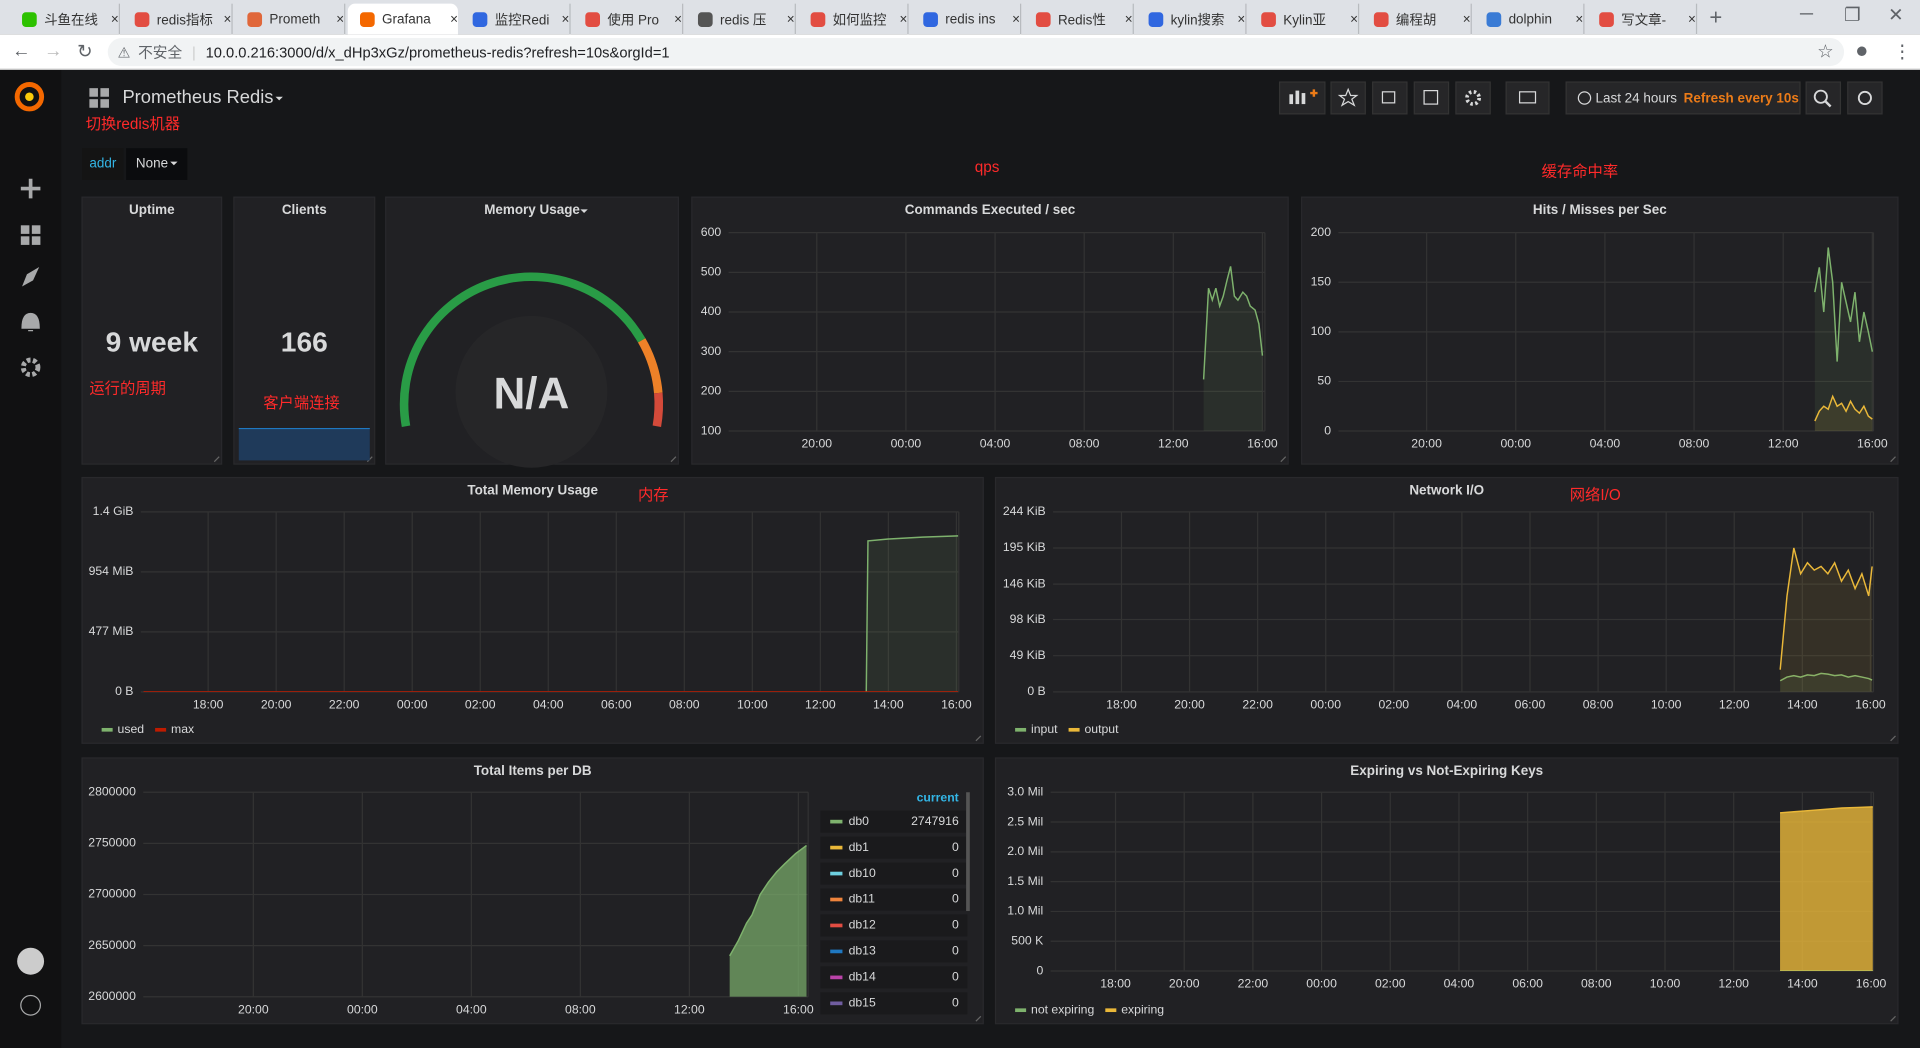 This screenshot has height=1048, width=1920. I want to click on y-tick-label: 2700000, so click(112, 894).